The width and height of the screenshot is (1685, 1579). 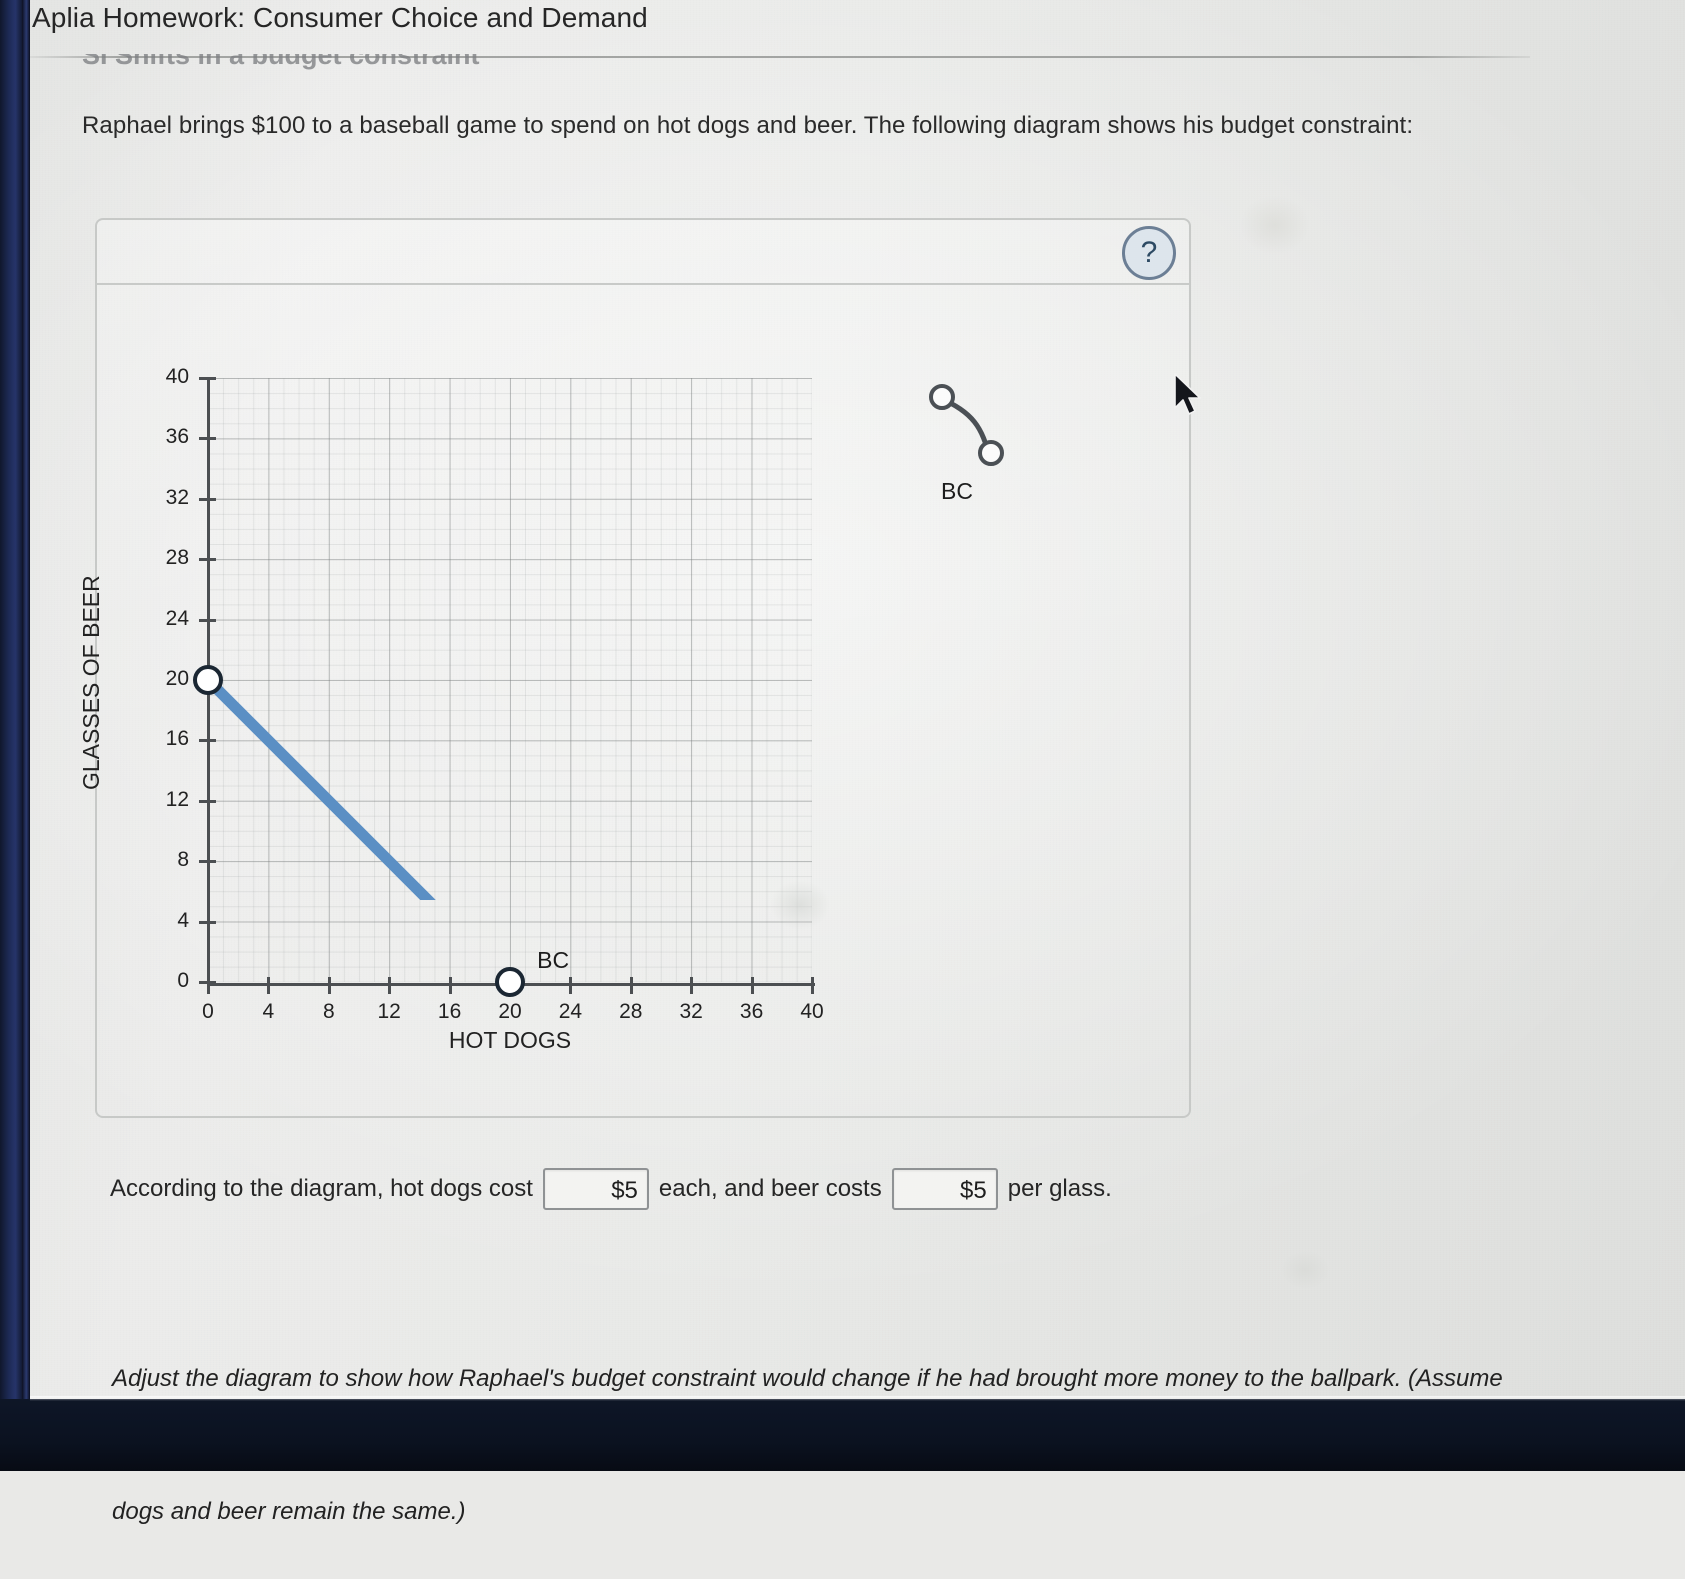 What do you see at coordinates (177, 437) in the screenshot?
I see `y-tick-label: 36` at bounding box center [177, 437].